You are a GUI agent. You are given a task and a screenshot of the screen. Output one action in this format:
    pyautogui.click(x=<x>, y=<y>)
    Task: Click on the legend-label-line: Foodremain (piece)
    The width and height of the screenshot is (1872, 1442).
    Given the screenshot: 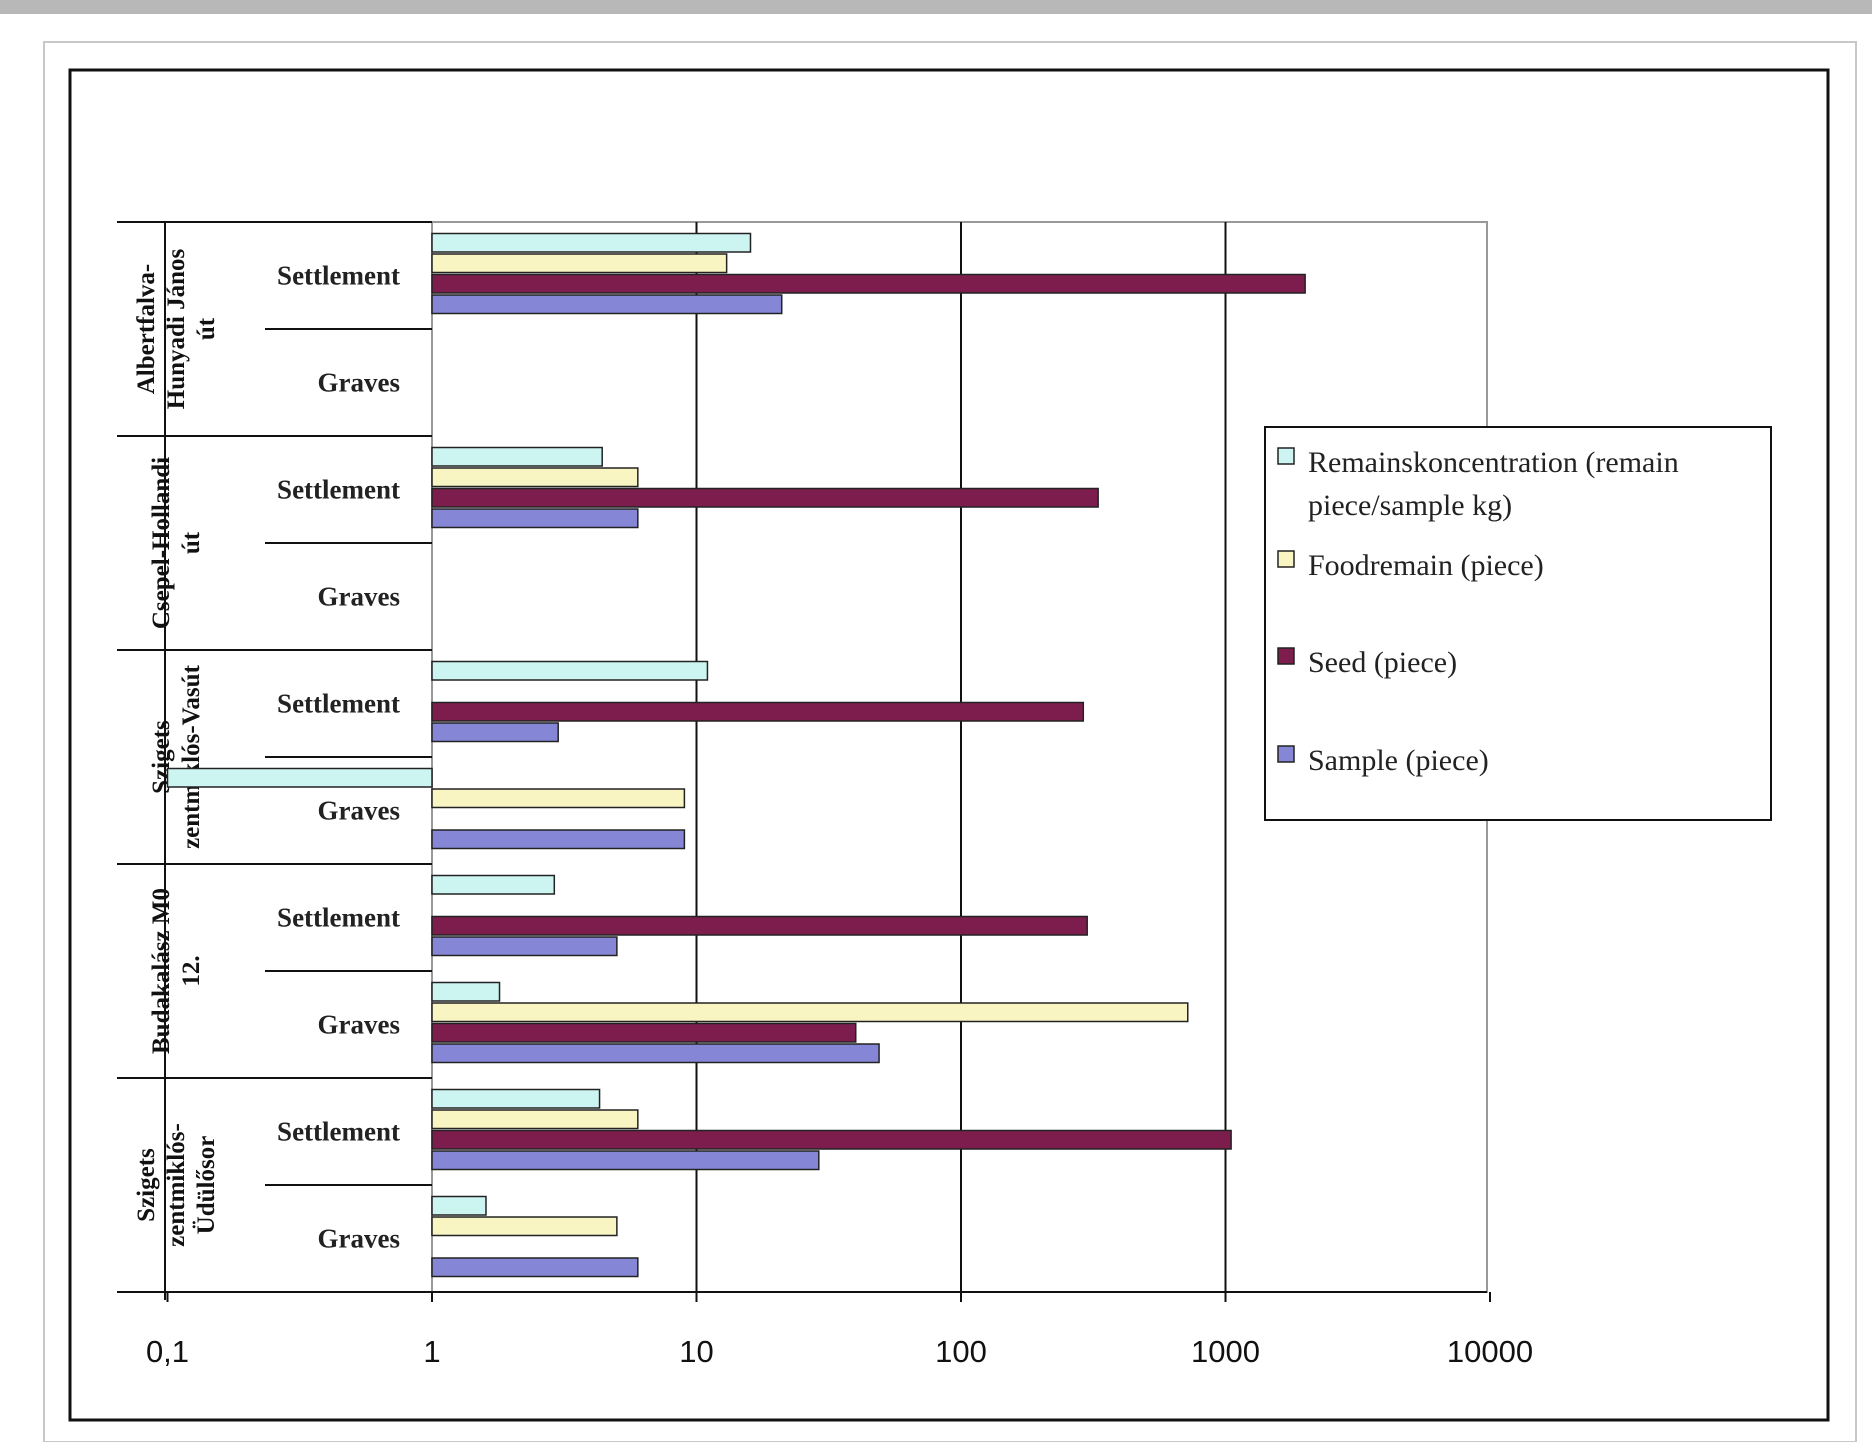 What is the action you would take?
    pyautogui.click(x=1426, y=565)
    